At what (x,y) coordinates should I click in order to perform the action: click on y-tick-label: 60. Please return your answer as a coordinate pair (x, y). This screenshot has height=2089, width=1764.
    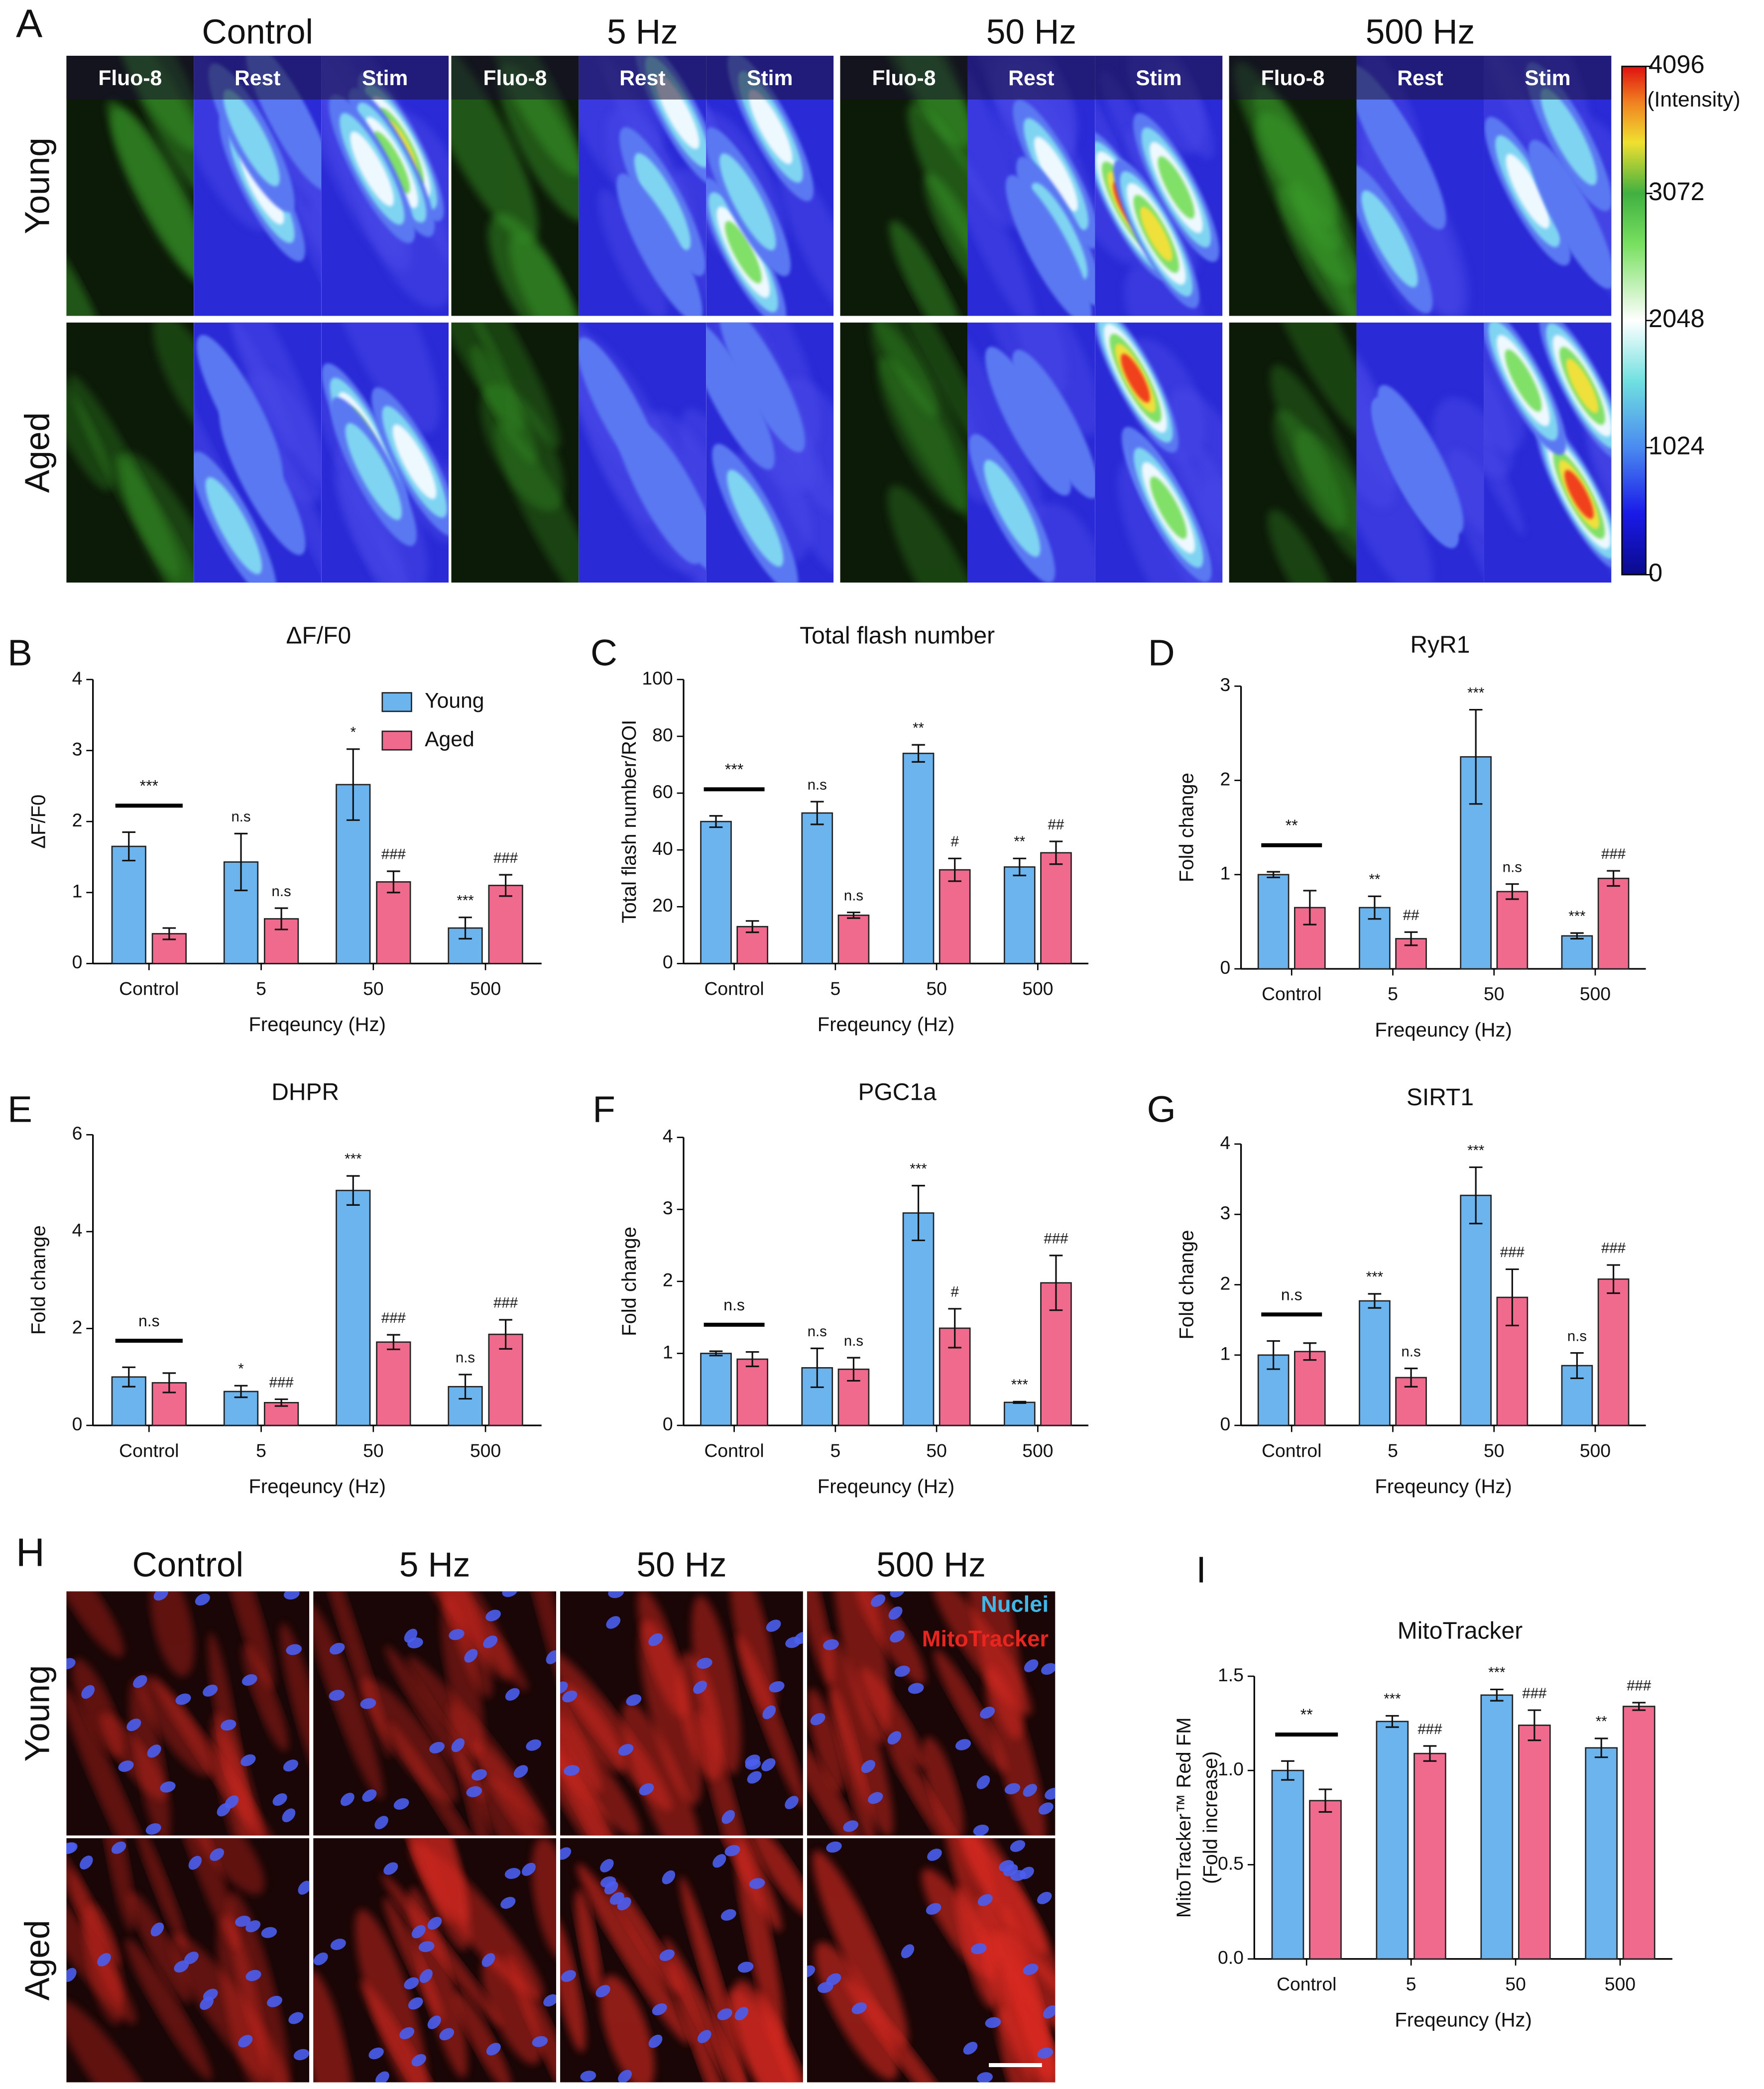
    Looking at the image, I should click on (662, 791).